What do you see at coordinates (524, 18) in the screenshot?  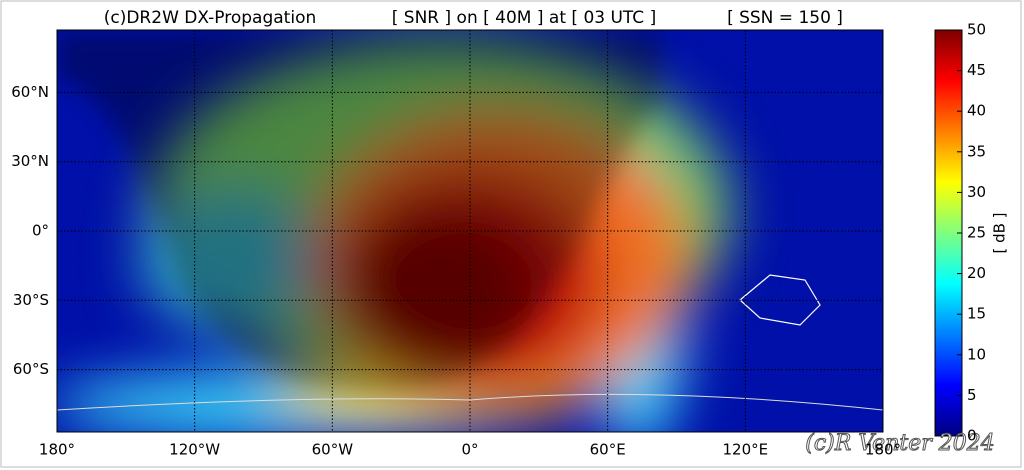 I see `chart-subtitle: [ SNR ] on [ 40M ] at [ 03 UTC ]` at bounding box center [524, 18].